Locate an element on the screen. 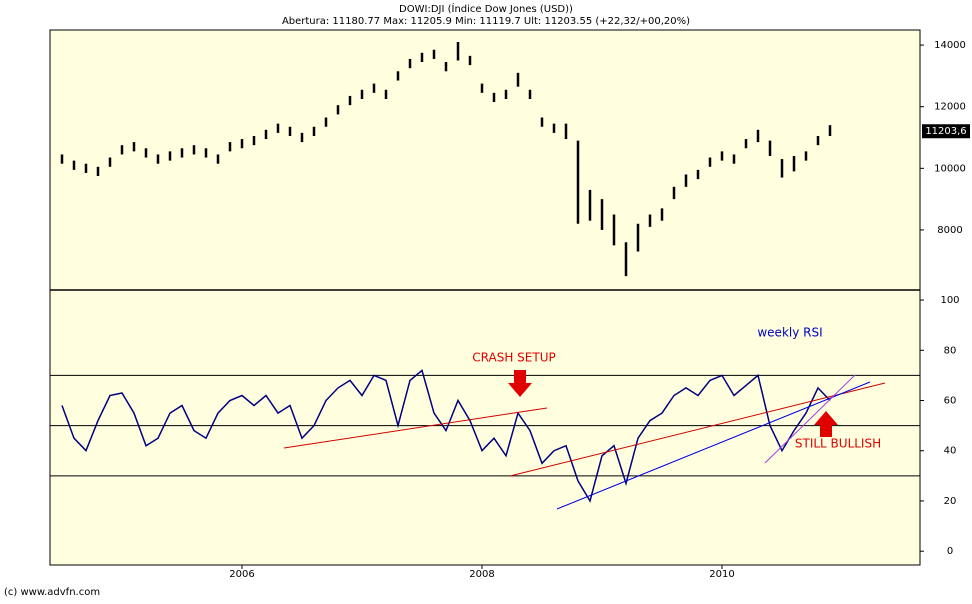 The height and width of the screenshot is (604, 972). chart-title: DOWI:DJI (Índice Dow Jones (USD)) is located at coordinates (486, 8).